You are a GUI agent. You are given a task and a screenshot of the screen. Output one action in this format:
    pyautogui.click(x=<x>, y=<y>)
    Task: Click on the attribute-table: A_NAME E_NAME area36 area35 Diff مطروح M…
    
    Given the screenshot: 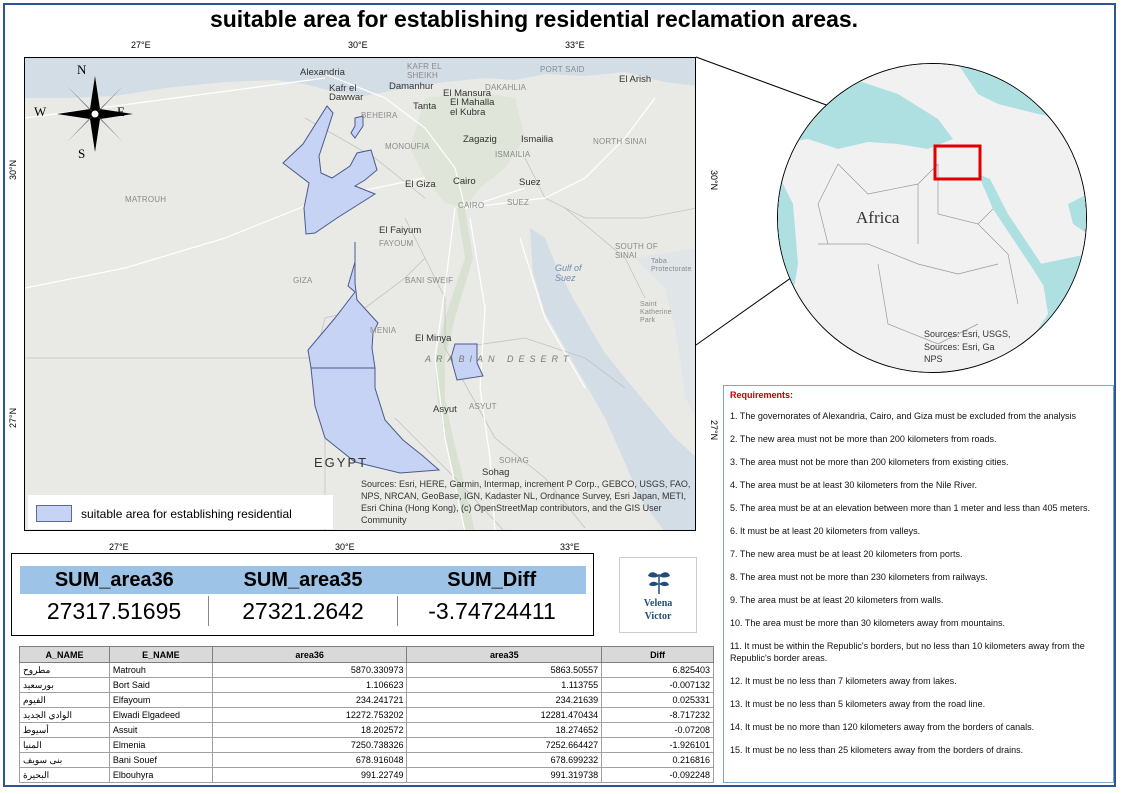 What is the action you would take?
    pyautogui.click(x=366, y=714)
    